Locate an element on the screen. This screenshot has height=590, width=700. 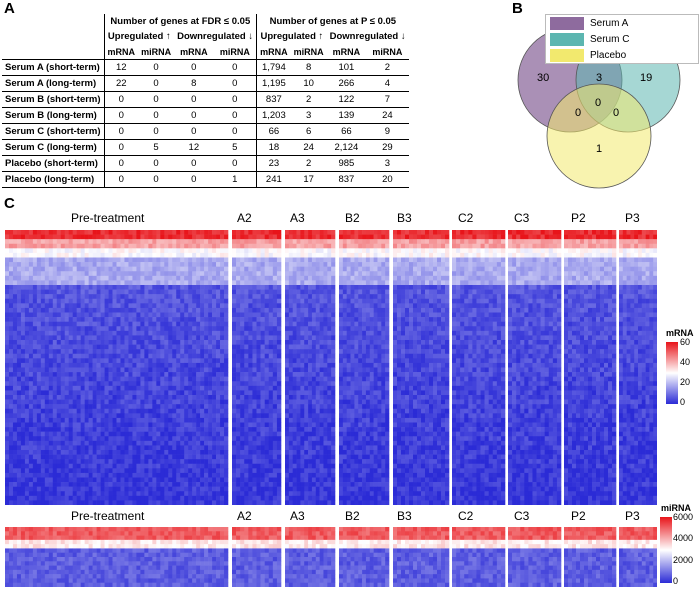
table-cell: 22 is located at coordinates (121, 83).